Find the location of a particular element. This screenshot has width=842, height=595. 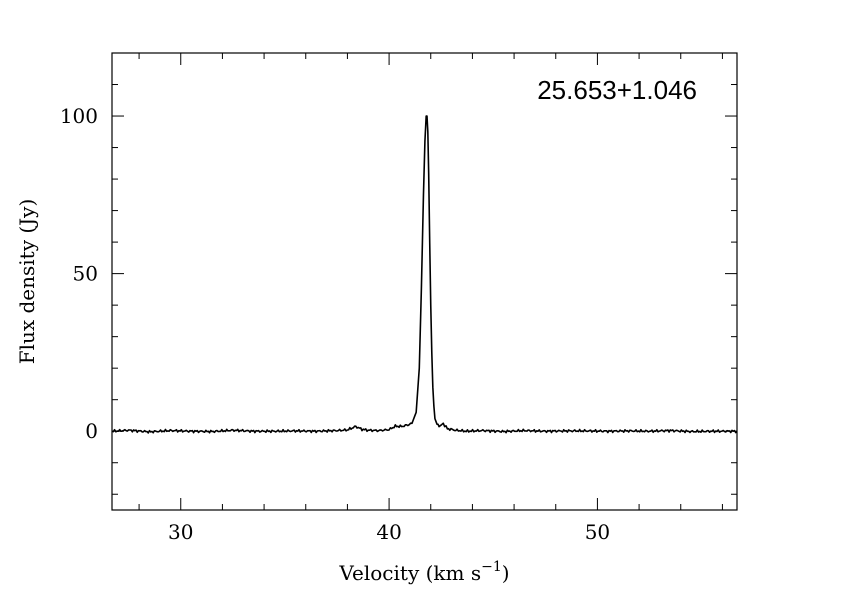

y-tick-label: 0 is located at coordinates (91, 431).